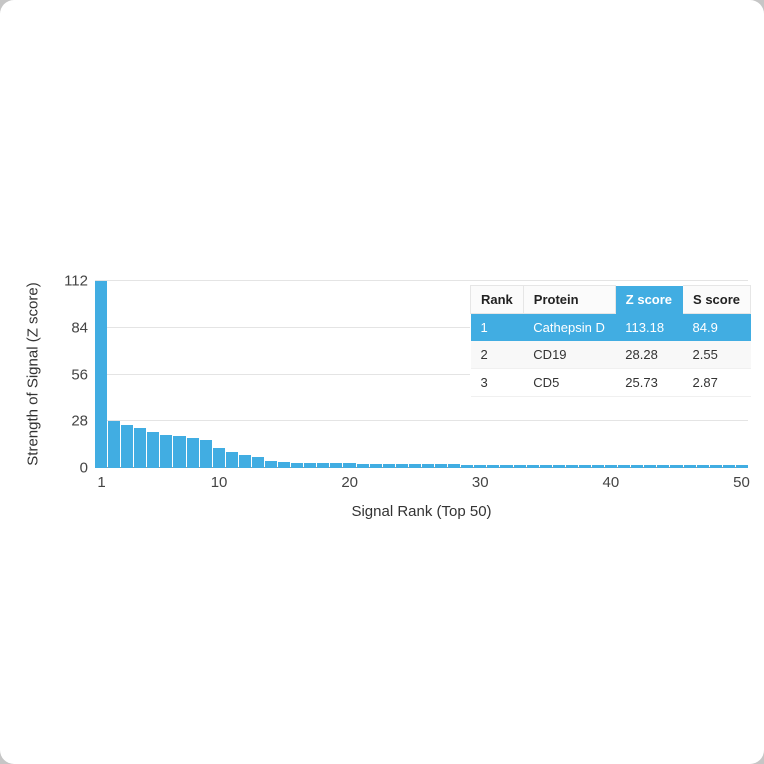 The height and width of the screenshot is (764, 764). I want to click on cell-s-score: 84.9, so click(716, 327).